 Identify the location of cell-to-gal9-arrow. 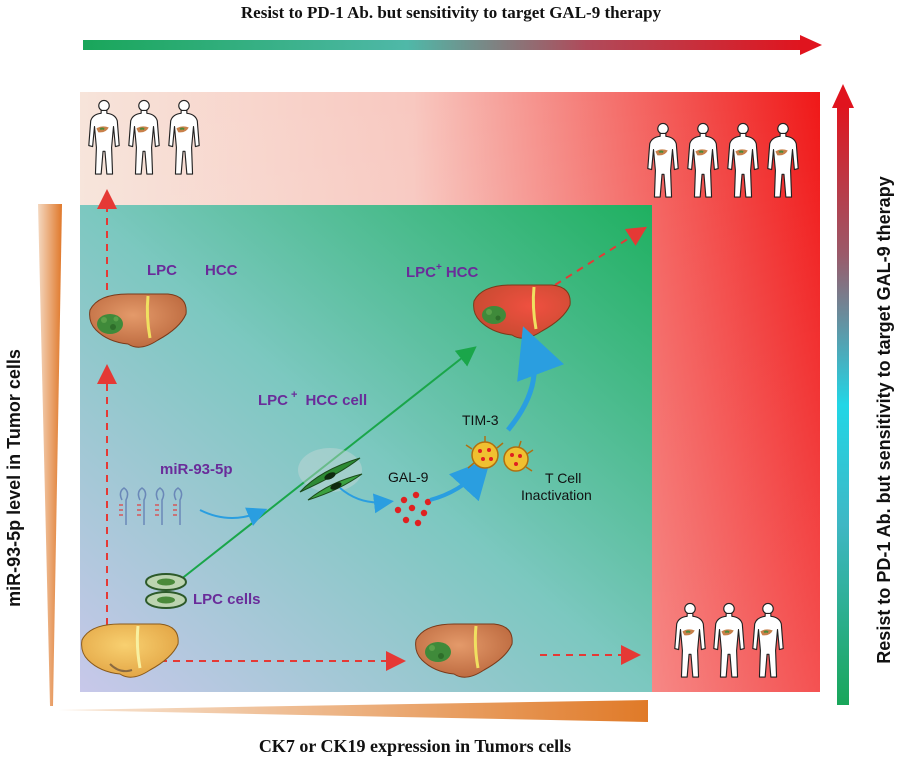
(366, 500).